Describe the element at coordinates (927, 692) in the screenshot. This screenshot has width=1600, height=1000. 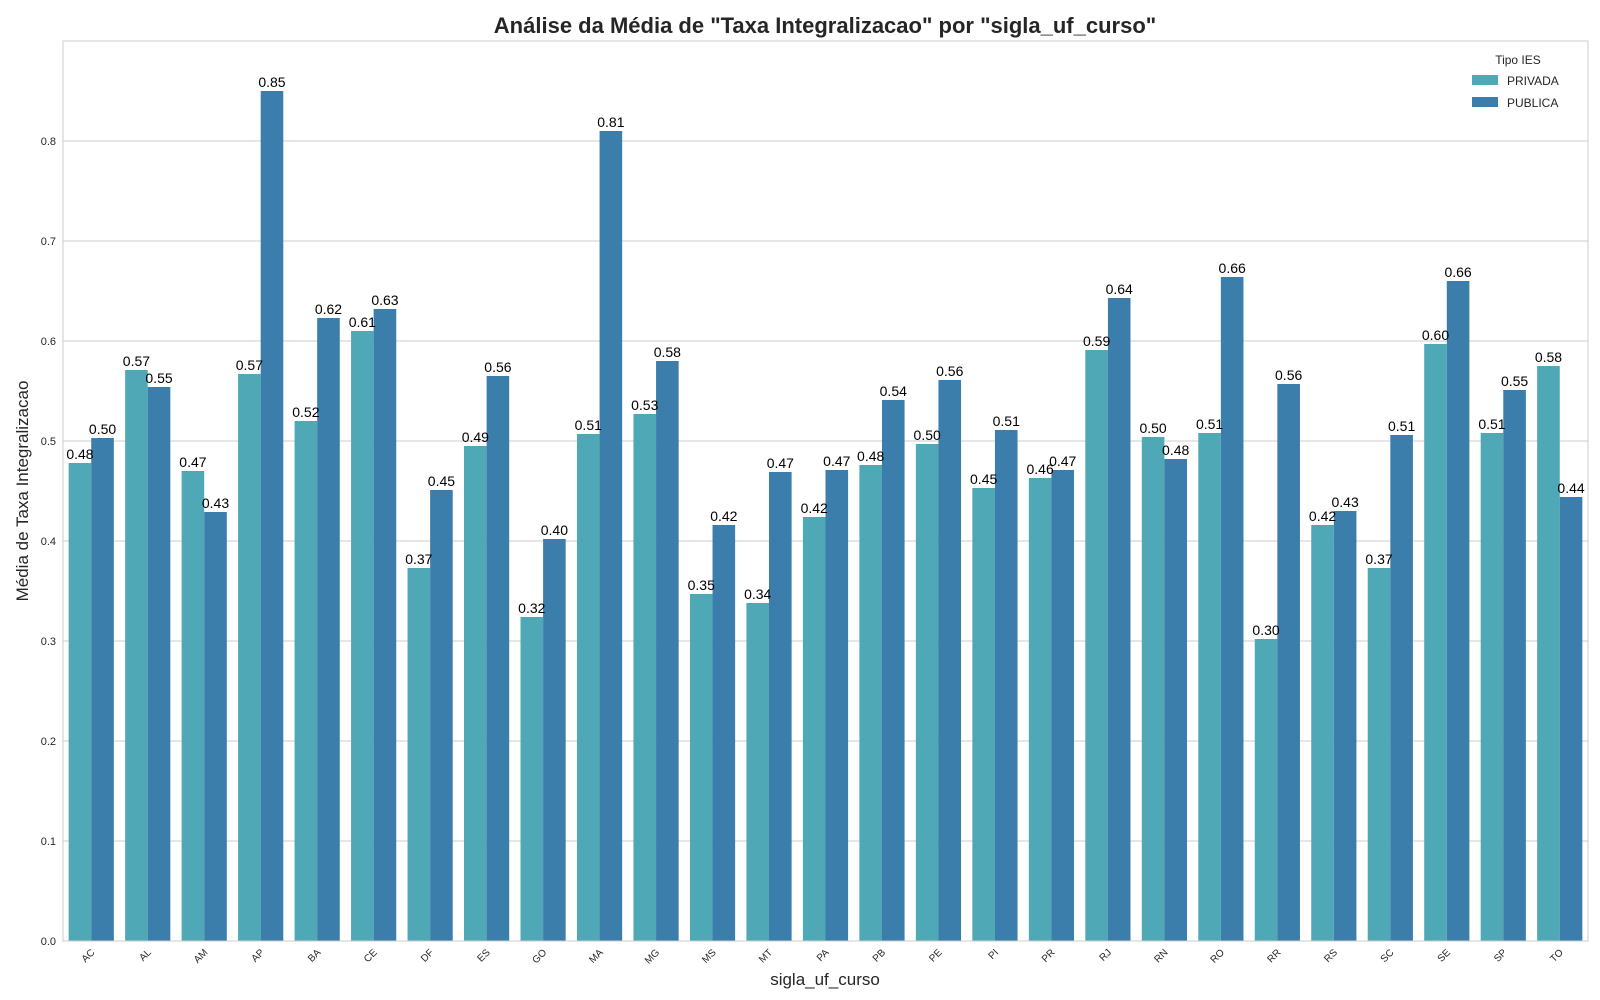
I see `bar-privada-pe` at that location.